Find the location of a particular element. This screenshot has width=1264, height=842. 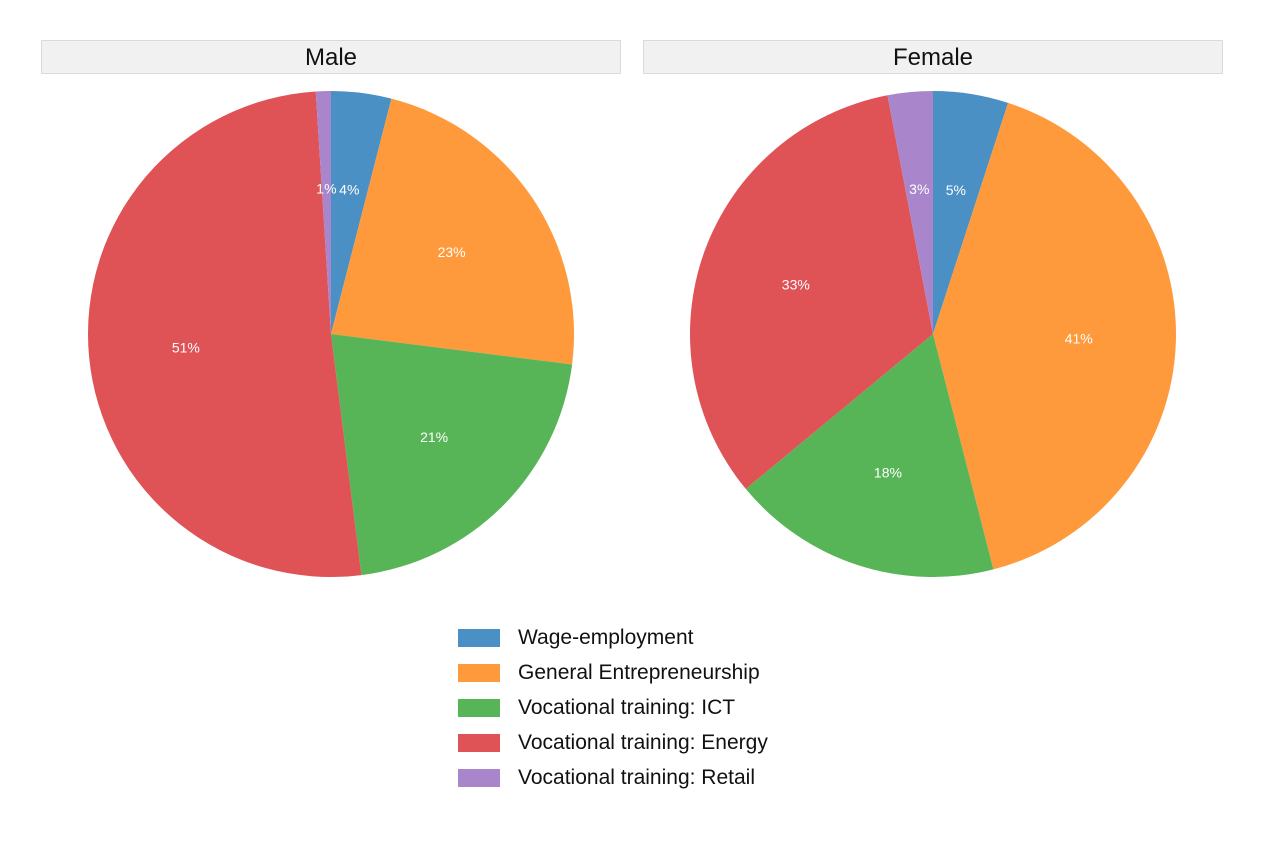

male-slice-general-entrepreneurship is located at coordinates (452, 231).